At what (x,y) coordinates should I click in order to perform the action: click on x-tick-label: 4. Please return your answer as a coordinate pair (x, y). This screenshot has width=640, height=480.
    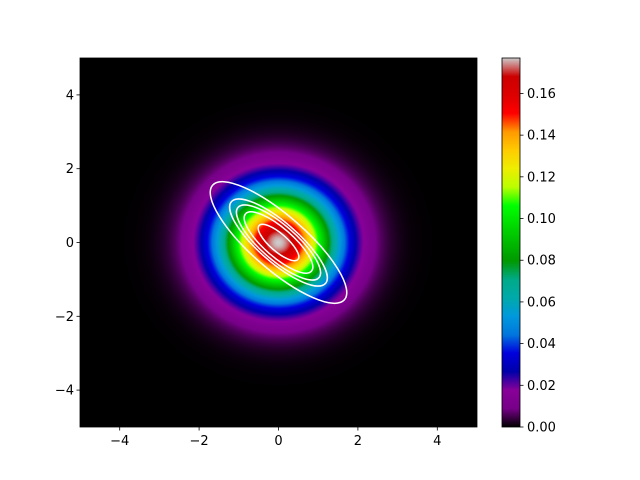
    Looking at the image, I should click on (437, 441).